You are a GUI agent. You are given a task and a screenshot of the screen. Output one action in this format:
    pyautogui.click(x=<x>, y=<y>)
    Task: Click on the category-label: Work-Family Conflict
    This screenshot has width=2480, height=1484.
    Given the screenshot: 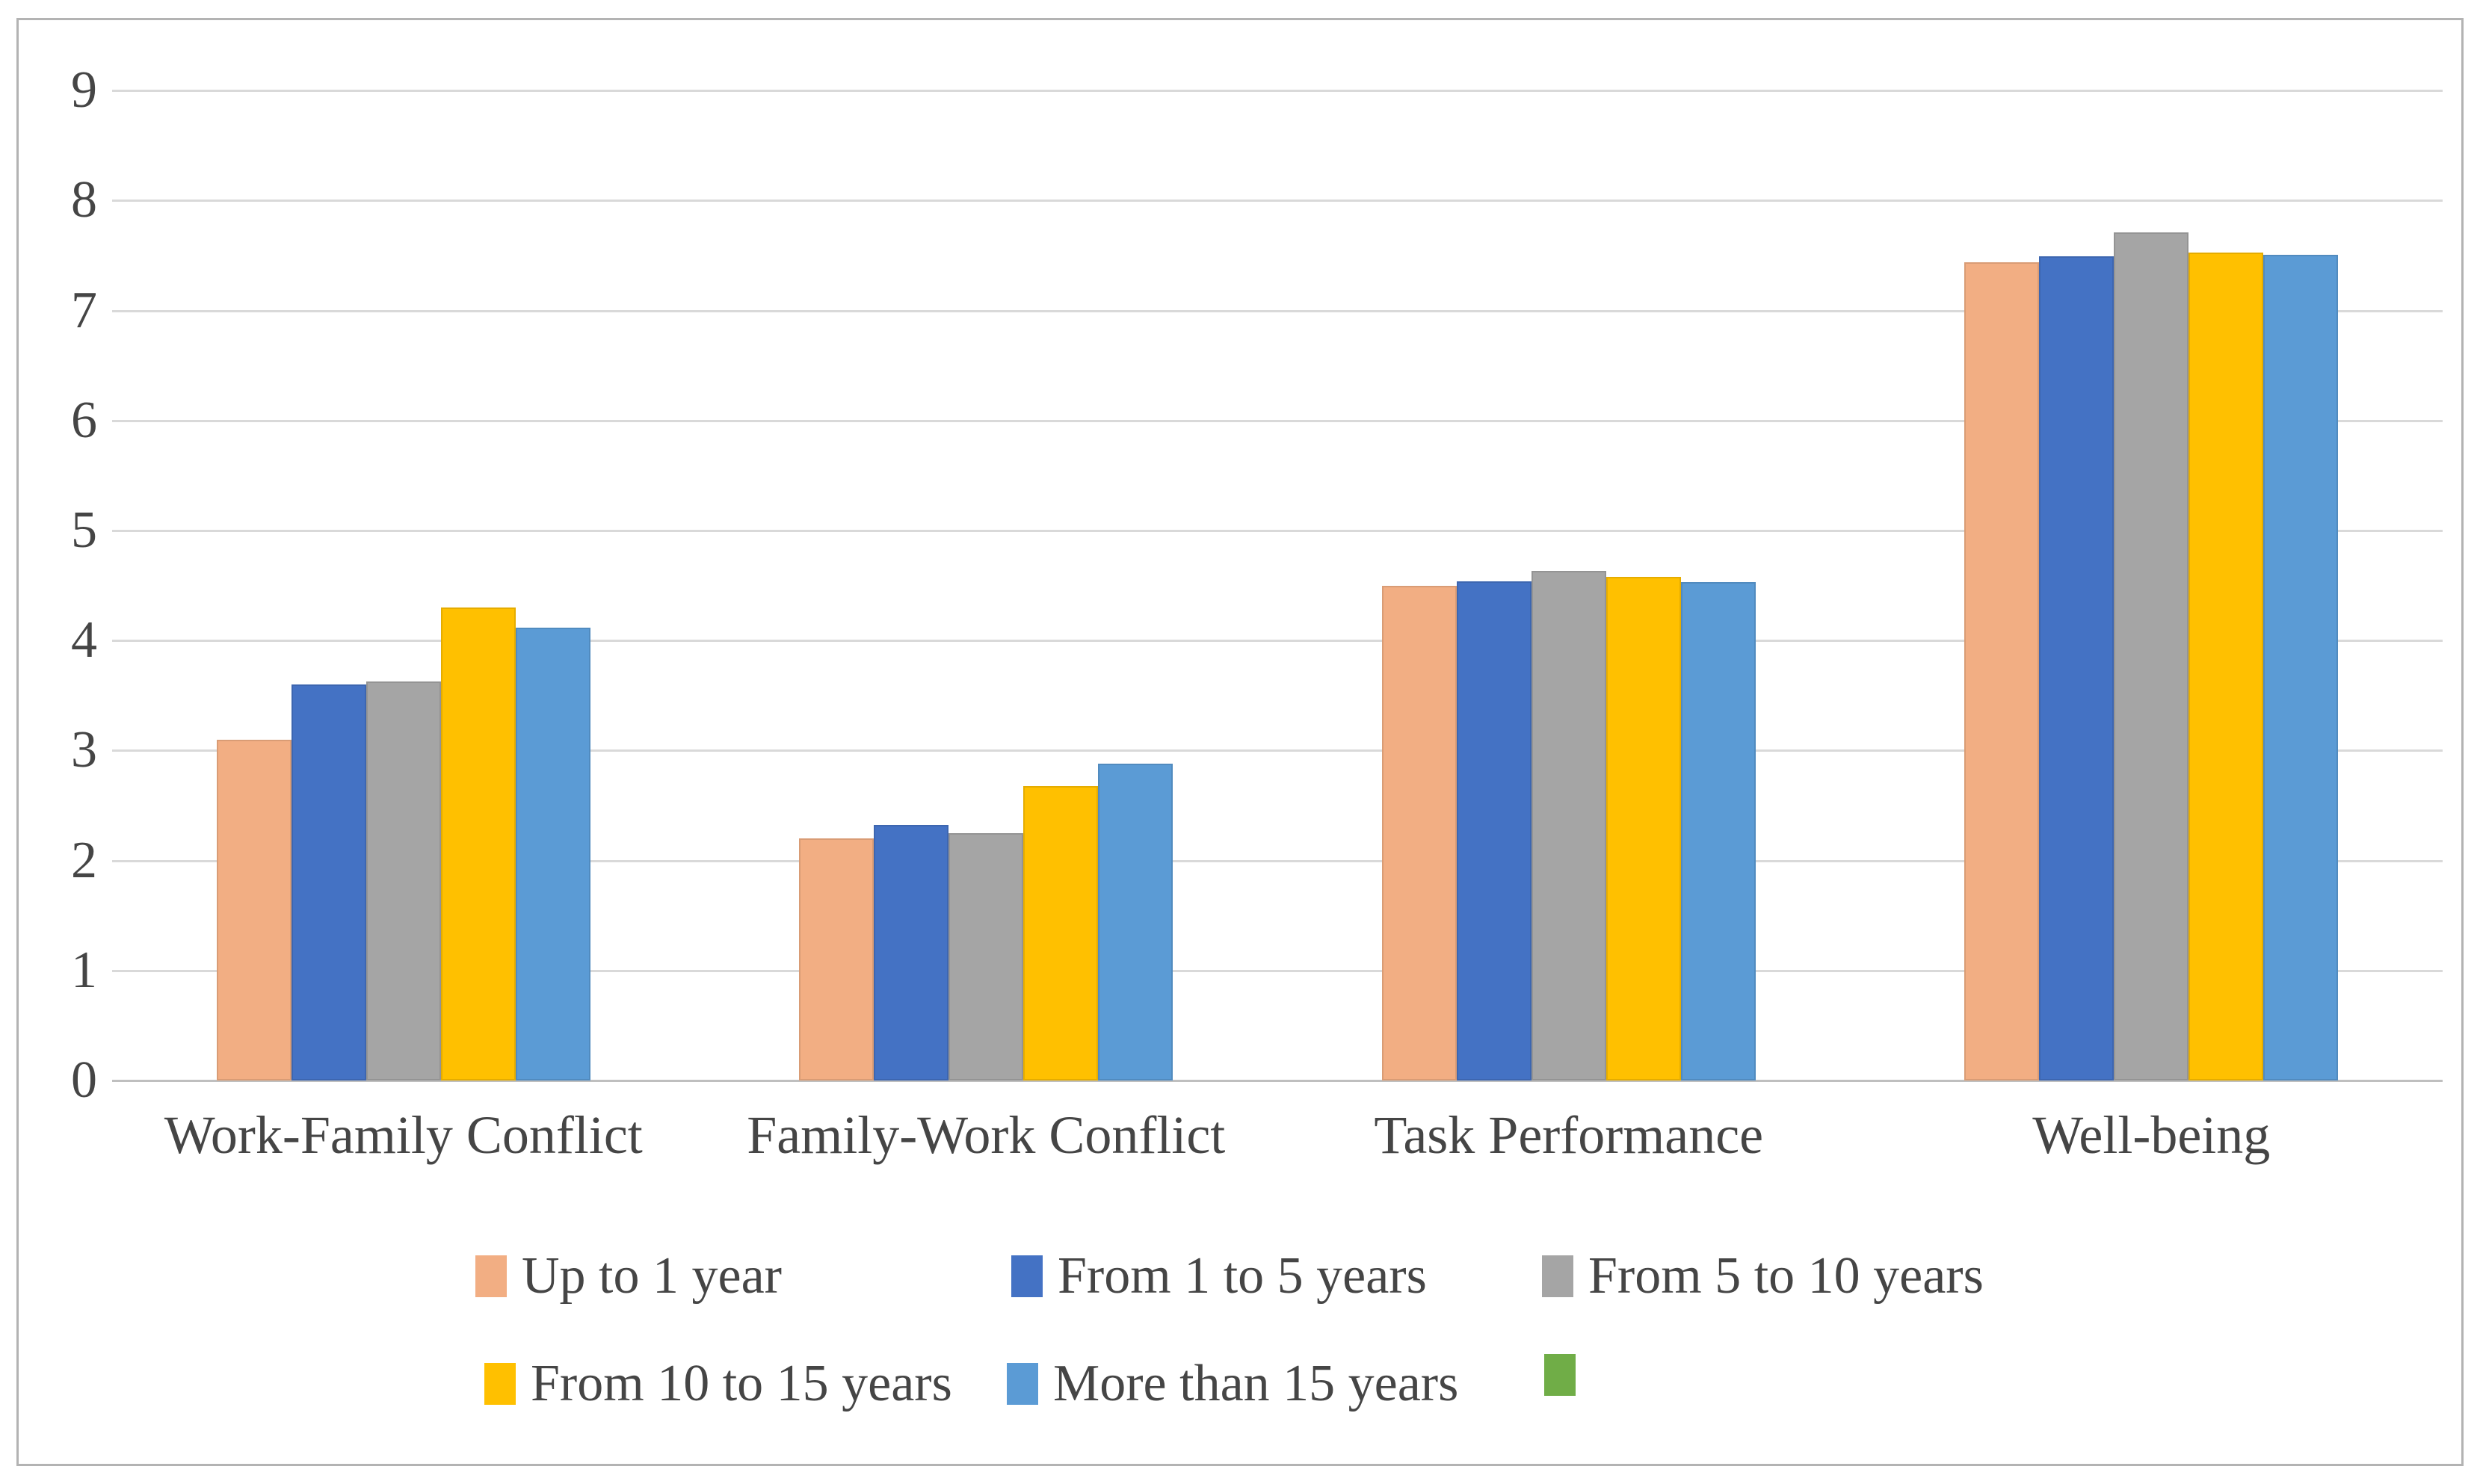 What is the action you would take?
    pyautogui.click(x=403, y=1135)
    